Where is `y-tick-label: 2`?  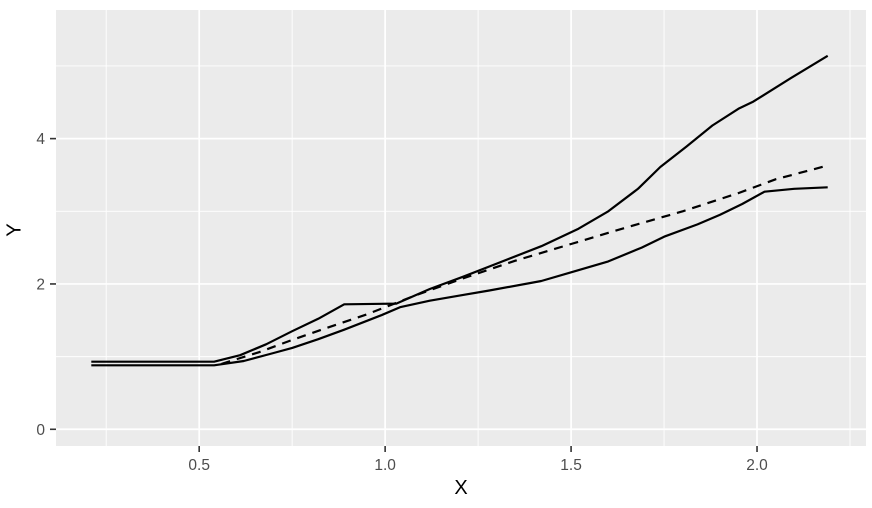
y-tick-label: 2 is located at coordinates (40, 284).